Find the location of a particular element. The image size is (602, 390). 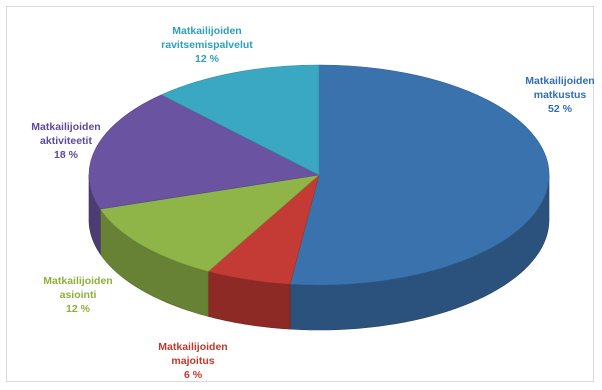

slice-label-majoitus: Matkailijoiden majoitus 6 % is located at coordinates (192, 361).